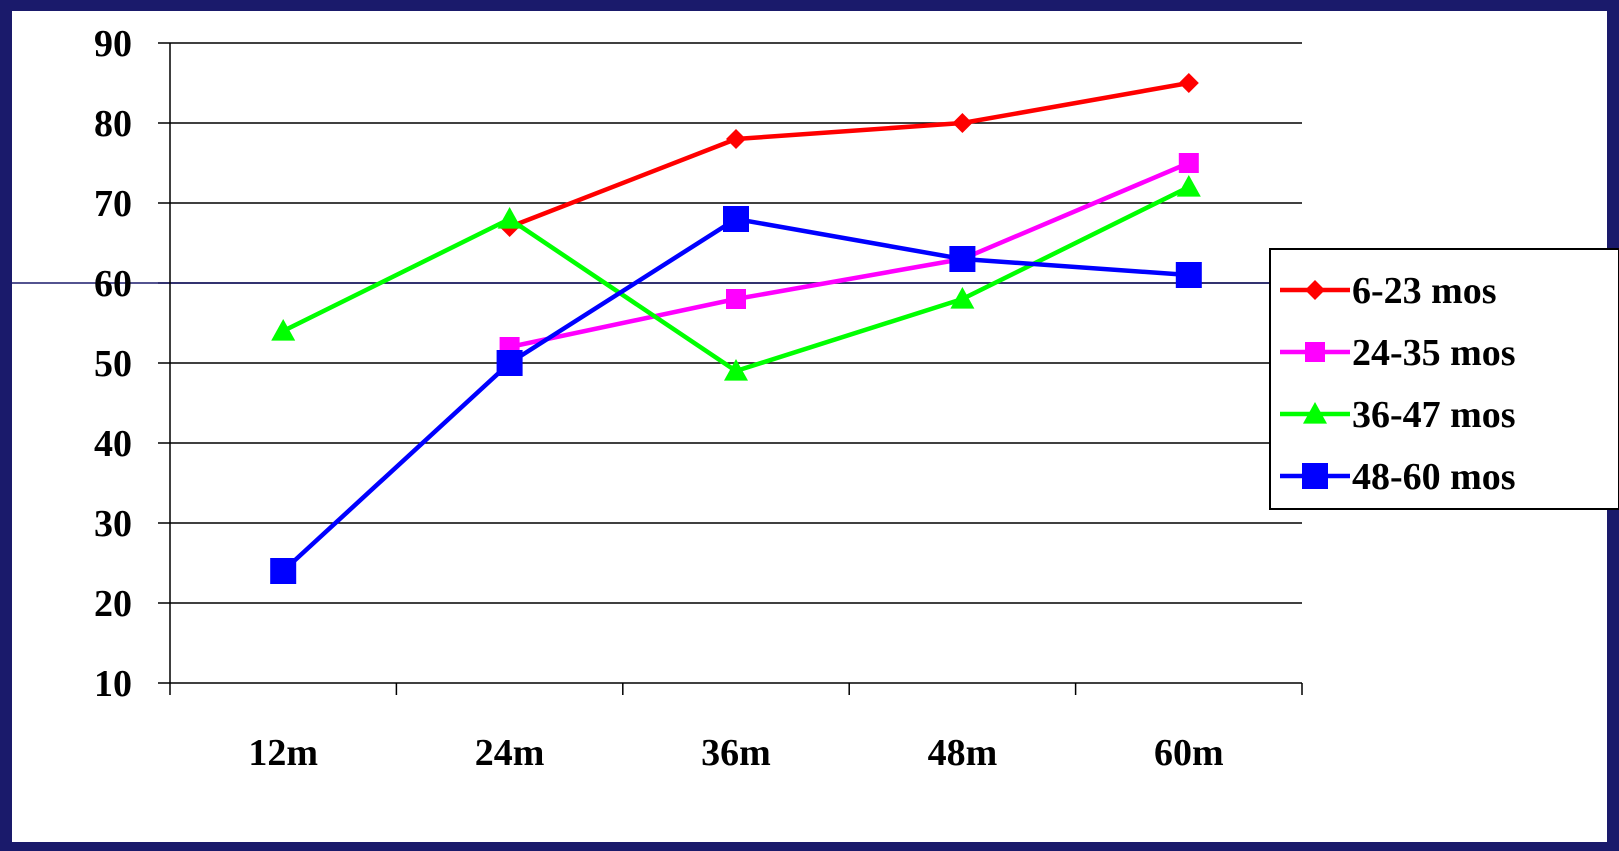 This screenshot has width=1619, height=851. Describe the element at coordinates (1434, 415) in the screenshot. I see `legend-label: 36-47 mos` at that location.